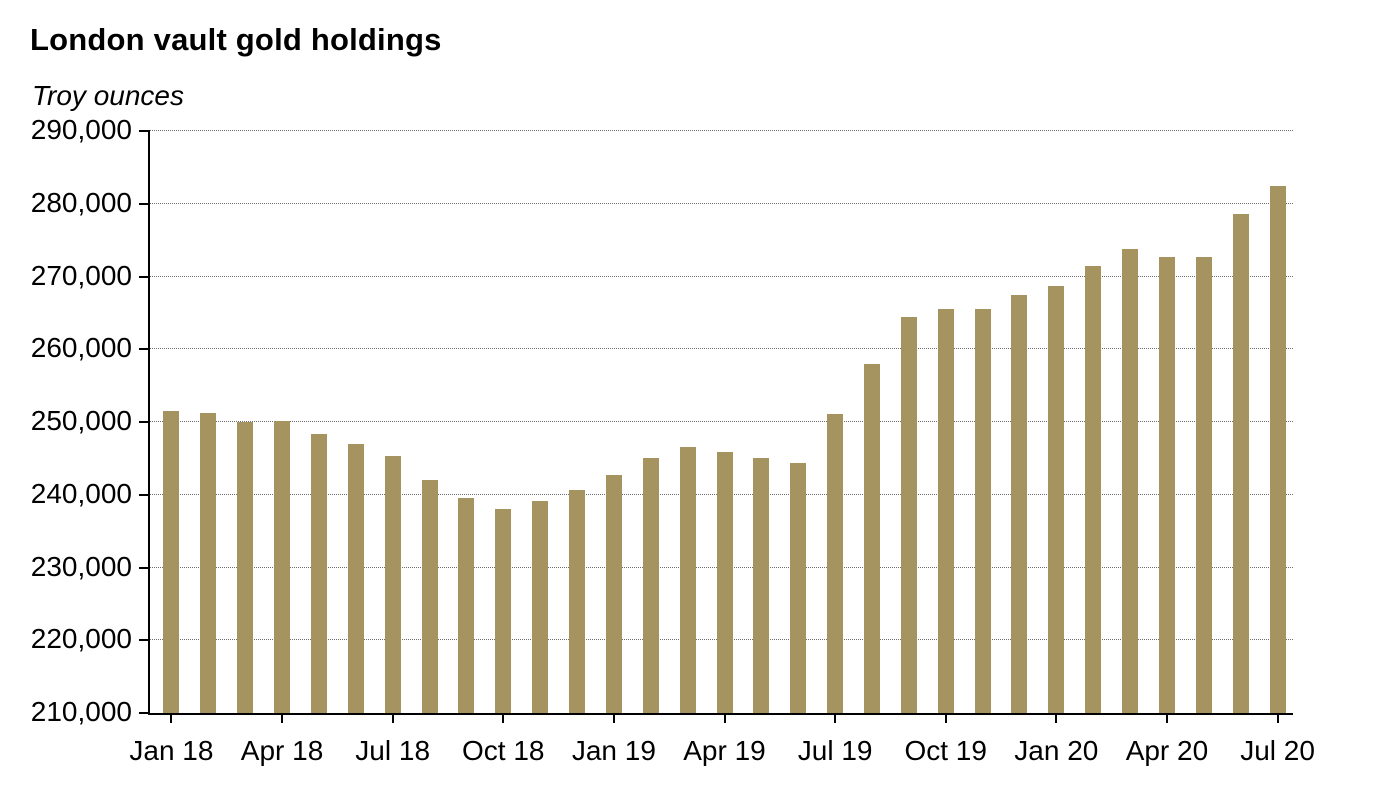  What do you see at coordinates (236, 39) in the screenshot?
I see `chart-title: London vault gold holdings` at bounding box center [236, 39].